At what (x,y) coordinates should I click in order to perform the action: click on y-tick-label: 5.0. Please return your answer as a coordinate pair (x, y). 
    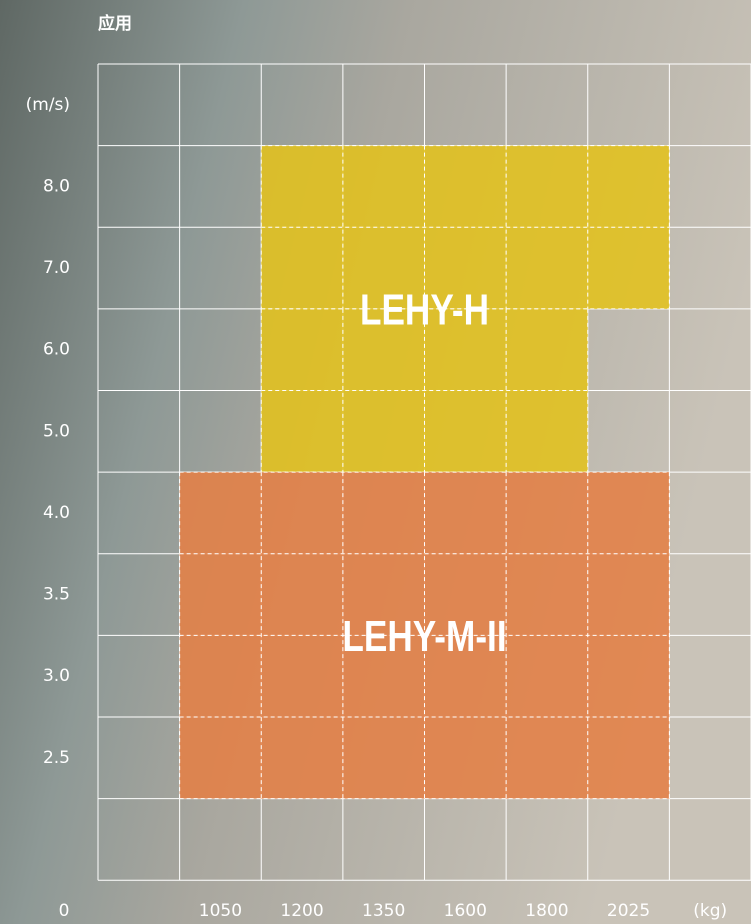
    Looking at the image, I should click on (56, 431).